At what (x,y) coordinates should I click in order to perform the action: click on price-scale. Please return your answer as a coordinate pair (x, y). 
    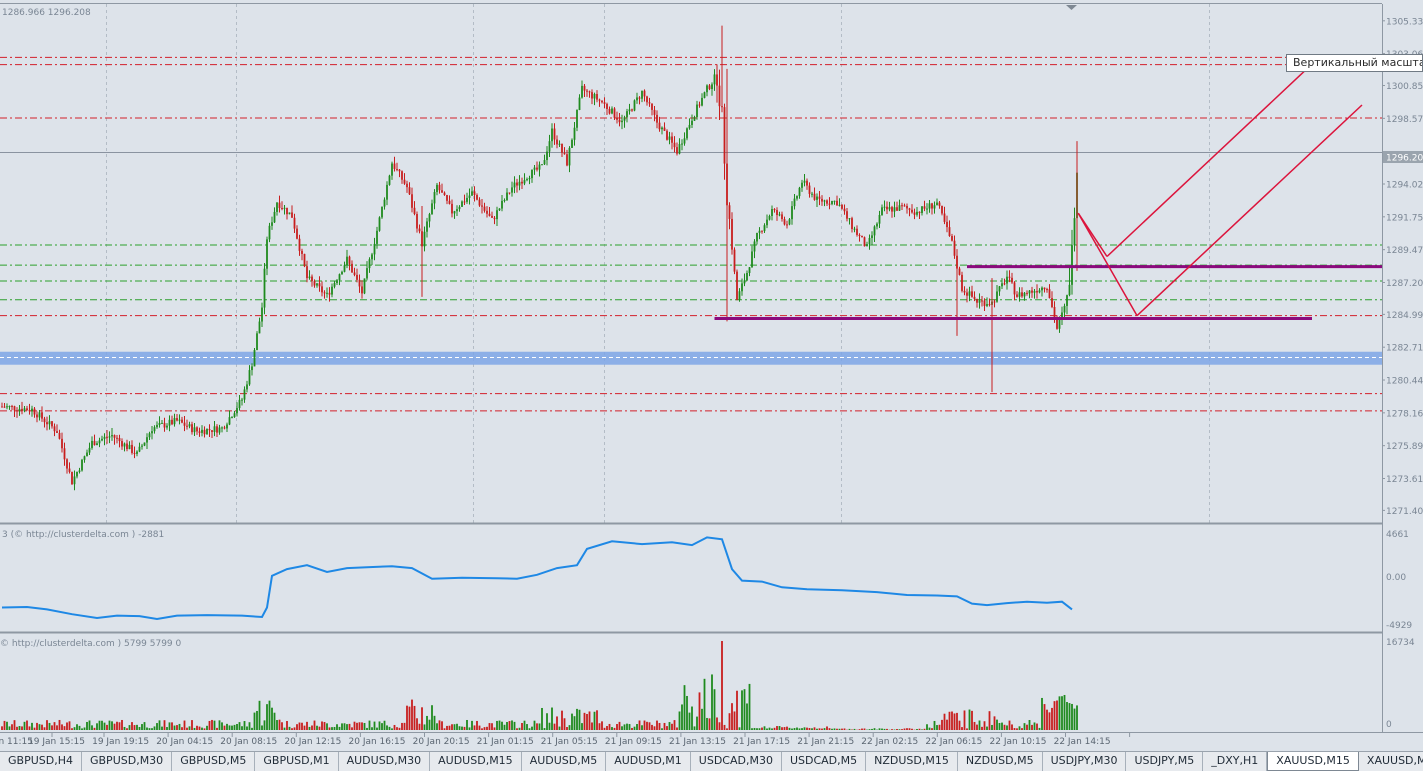
    Looking at the image, I should click on (1402, 377).